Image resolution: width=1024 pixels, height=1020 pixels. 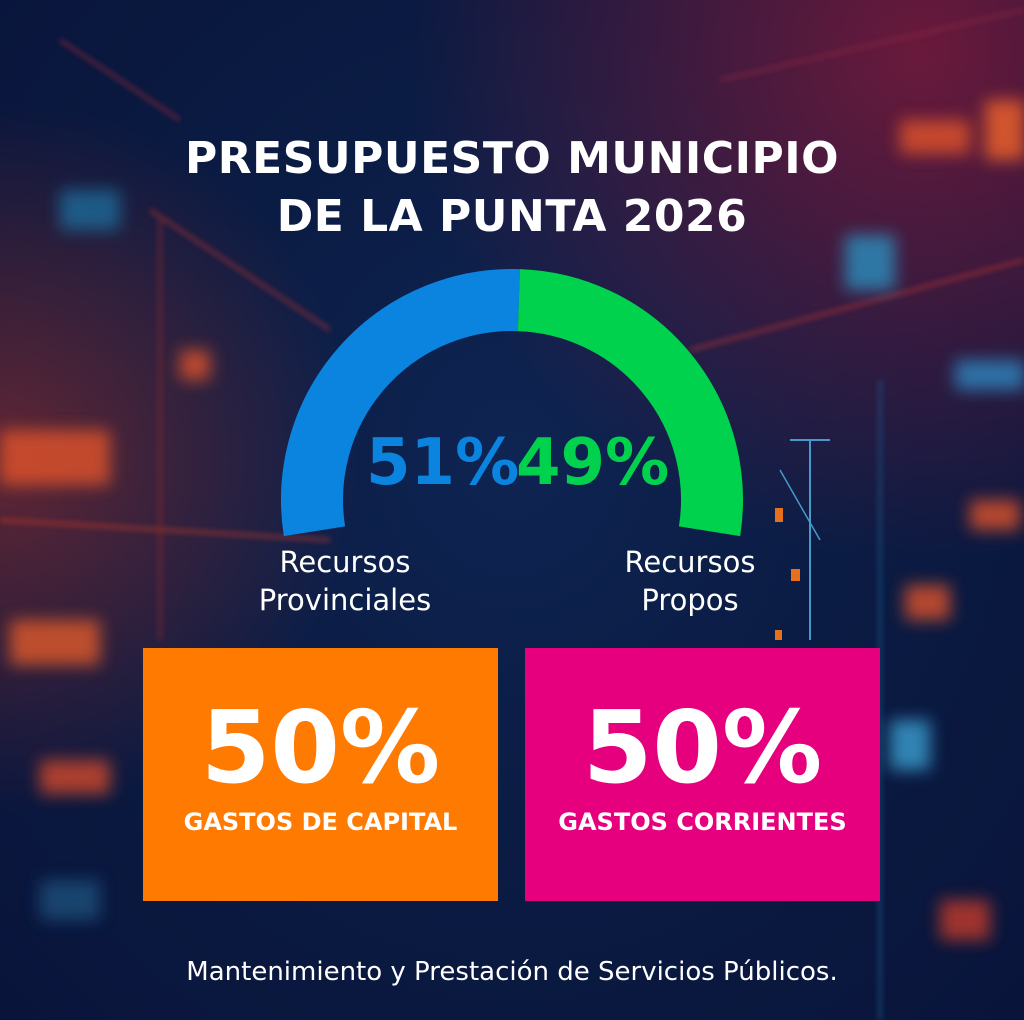 What do you see at coordinates (443, 463) in the screenshot?
I see `value-label-provinciales: 51%` at bounding box center [443, 463].